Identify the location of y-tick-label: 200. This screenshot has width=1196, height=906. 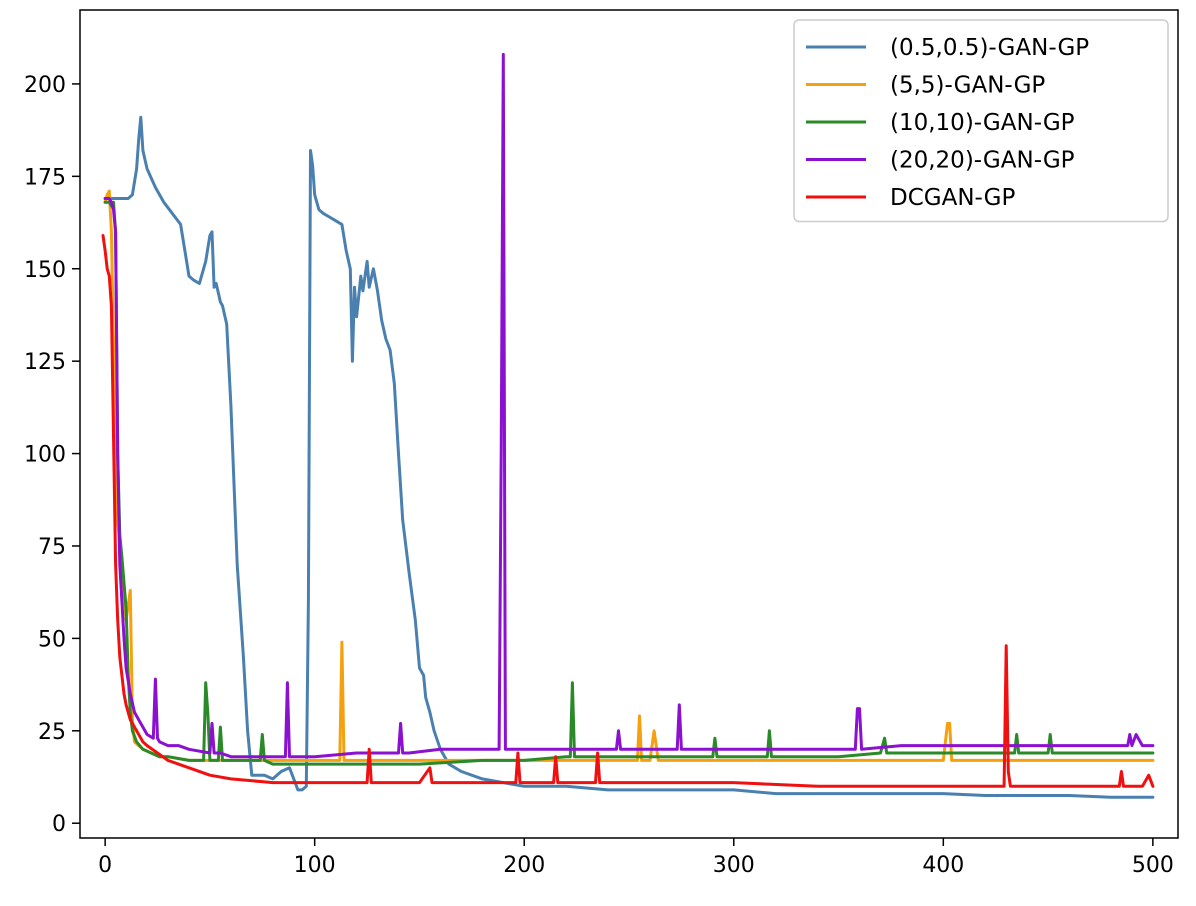
(45, 85).